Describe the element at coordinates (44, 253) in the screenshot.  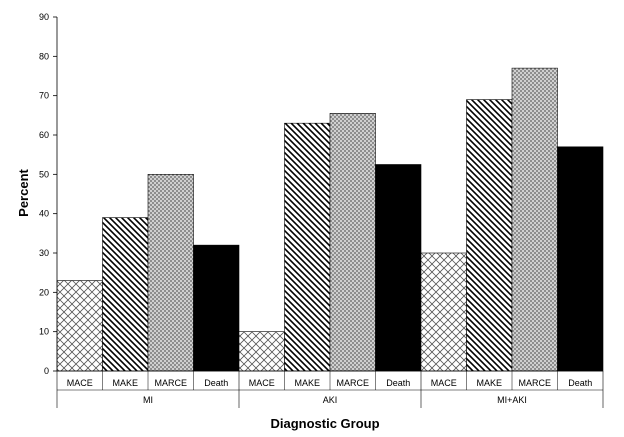
I see `y-tick-label: 30` at that location.